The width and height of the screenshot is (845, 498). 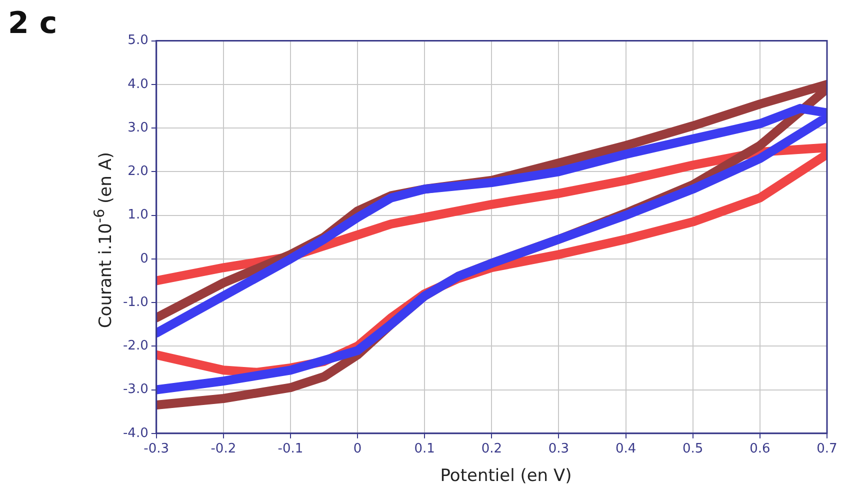 I want to click on x-tick-label: -0.3, so click(x=157, y=449).